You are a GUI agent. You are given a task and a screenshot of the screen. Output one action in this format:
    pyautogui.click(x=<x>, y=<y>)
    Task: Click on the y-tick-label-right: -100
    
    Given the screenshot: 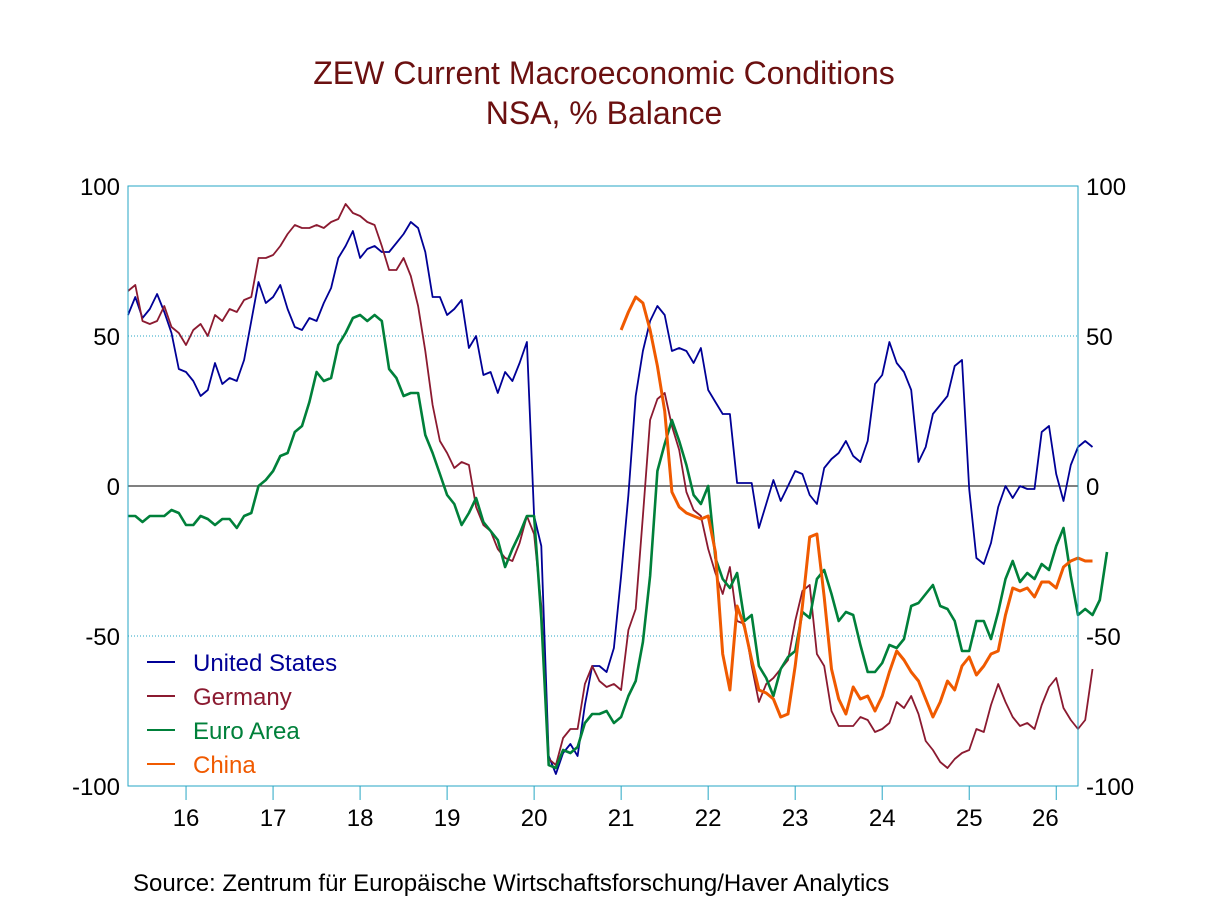 What is the action you would take?
    pyautogui.click(x=1110, y=787)
    